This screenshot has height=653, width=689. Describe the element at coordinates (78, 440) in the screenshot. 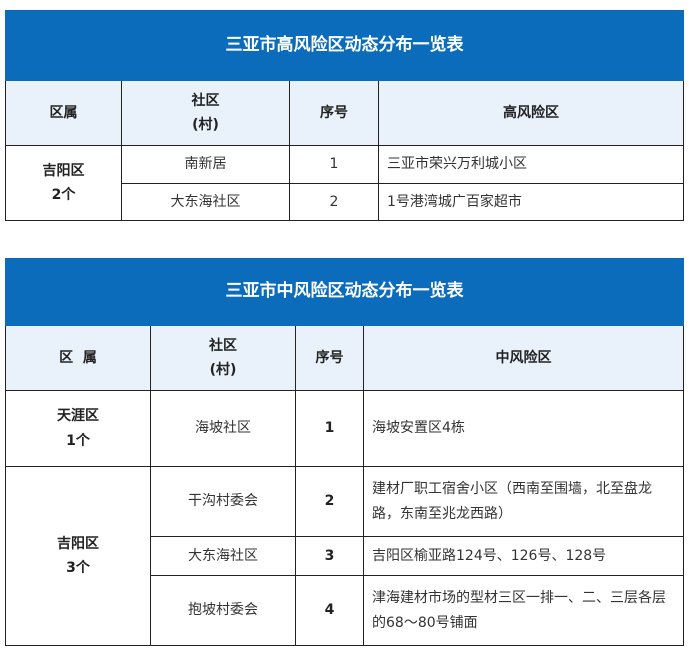

I see `district-count: 1个` at that location.